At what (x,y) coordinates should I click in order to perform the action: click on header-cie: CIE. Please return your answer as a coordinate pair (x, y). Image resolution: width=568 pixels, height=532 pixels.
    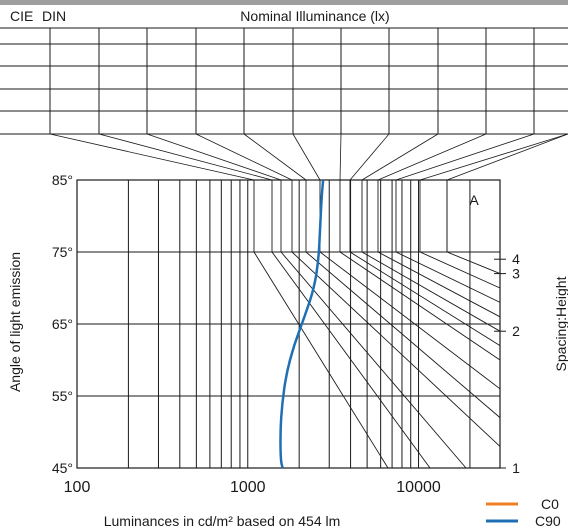
    Looking at the image, I should click on (21, 16).